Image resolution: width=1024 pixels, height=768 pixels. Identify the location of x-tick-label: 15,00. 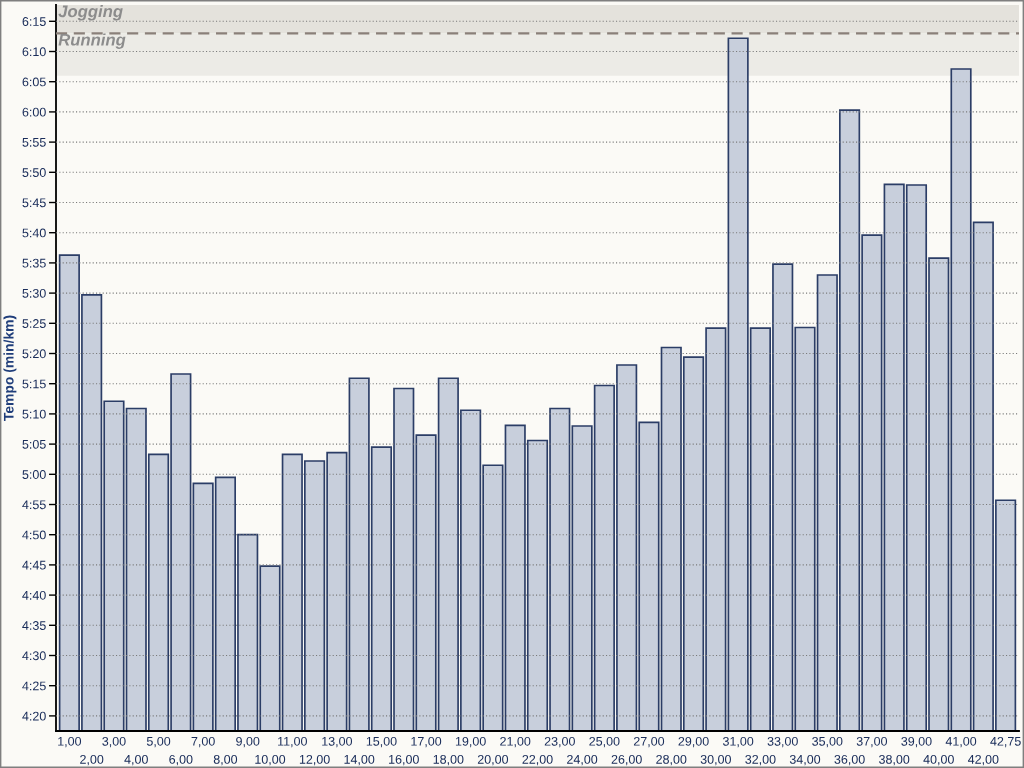
(381, 742).